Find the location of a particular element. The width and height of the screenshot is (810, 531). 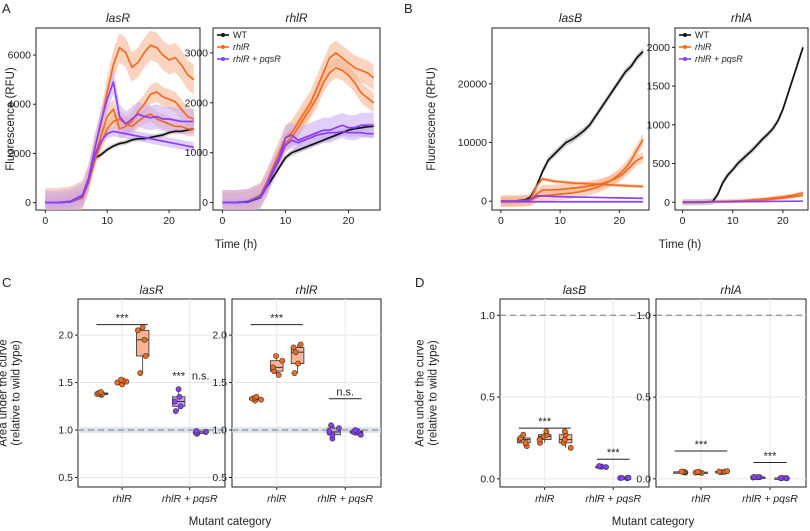

panel-title-lasb-box: lasB is located at coordinates (574, 290).